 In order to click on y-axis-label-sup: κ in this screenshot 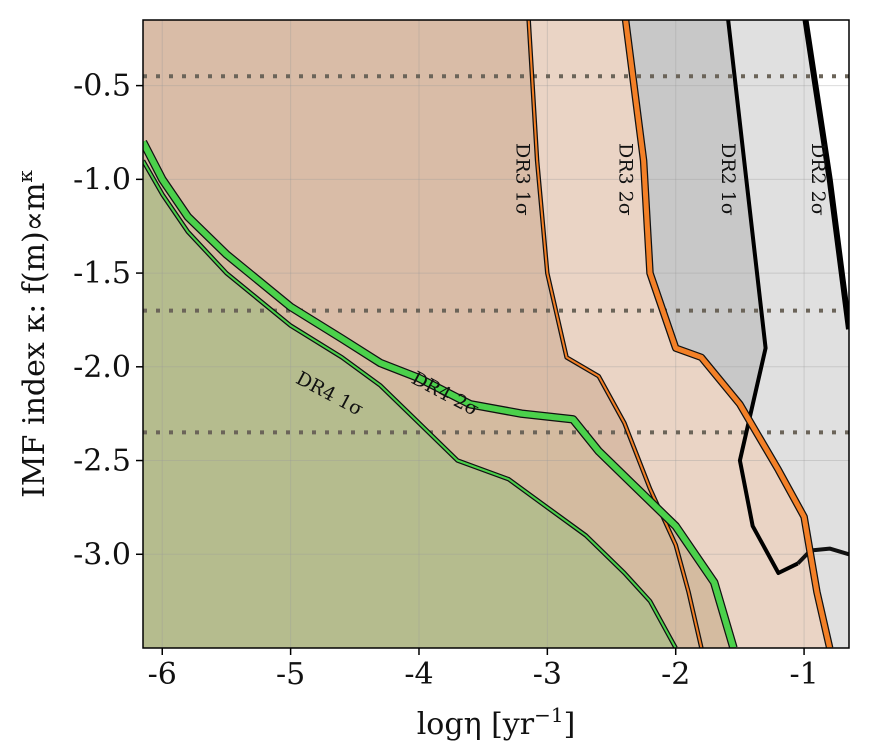, I will do `click(25, 176)`.